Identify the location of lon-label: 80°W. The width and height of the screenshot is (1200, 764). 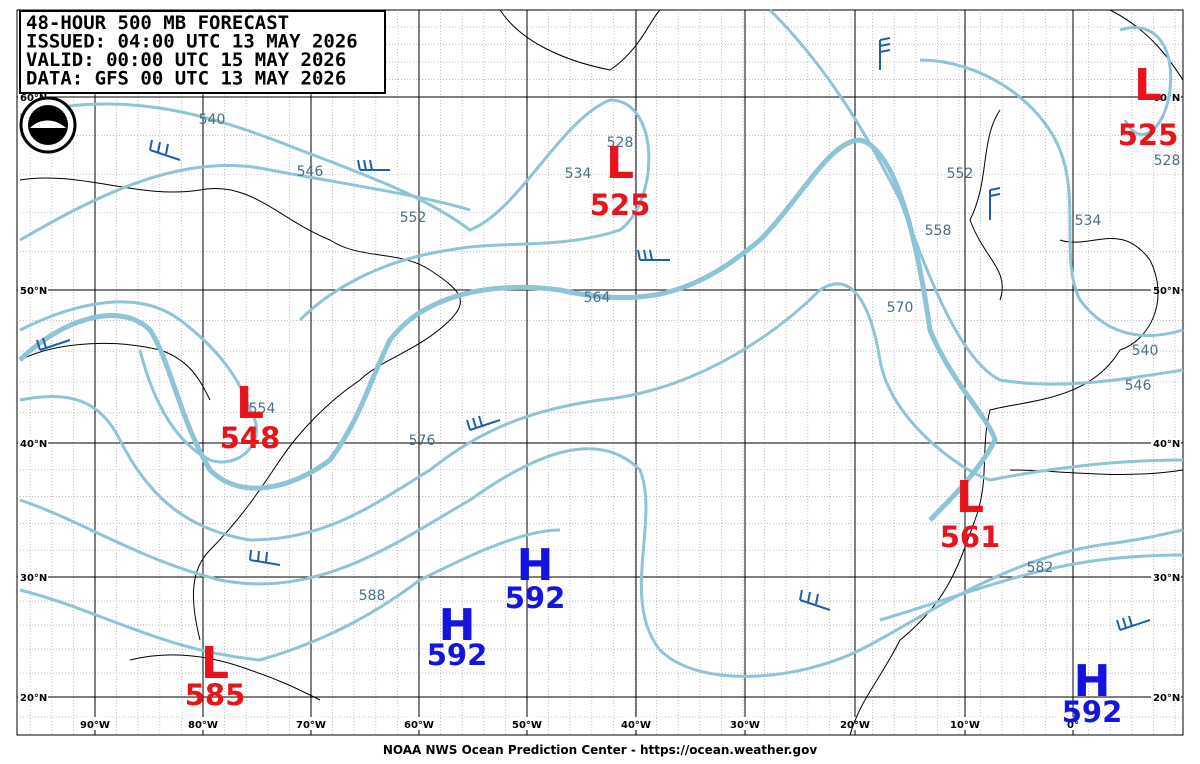
(203, 725).